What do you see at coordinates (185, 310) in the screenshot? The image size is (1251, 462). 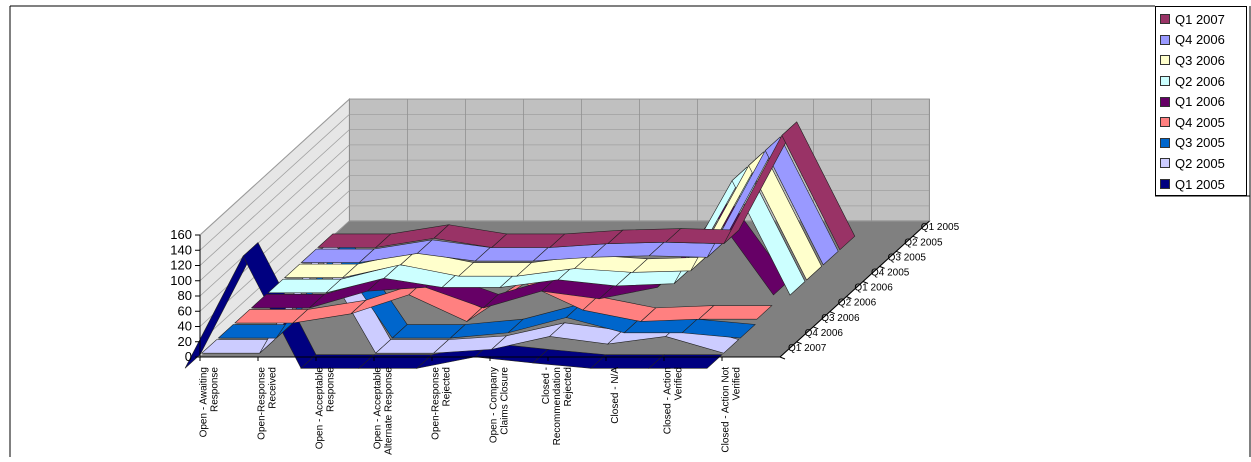 I see `y-tick-label: 60` at bounding box center [185, 310].